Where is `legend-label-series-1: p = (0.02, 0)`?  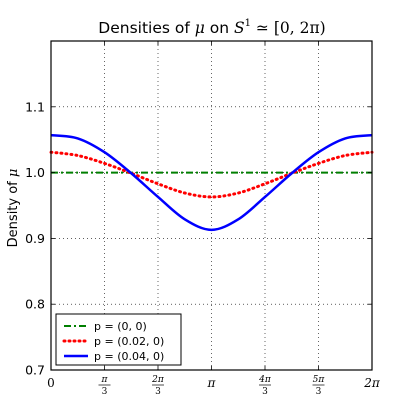
legend-label-series-1: p = (0.02, 0) is located at coordinates (129, 341).